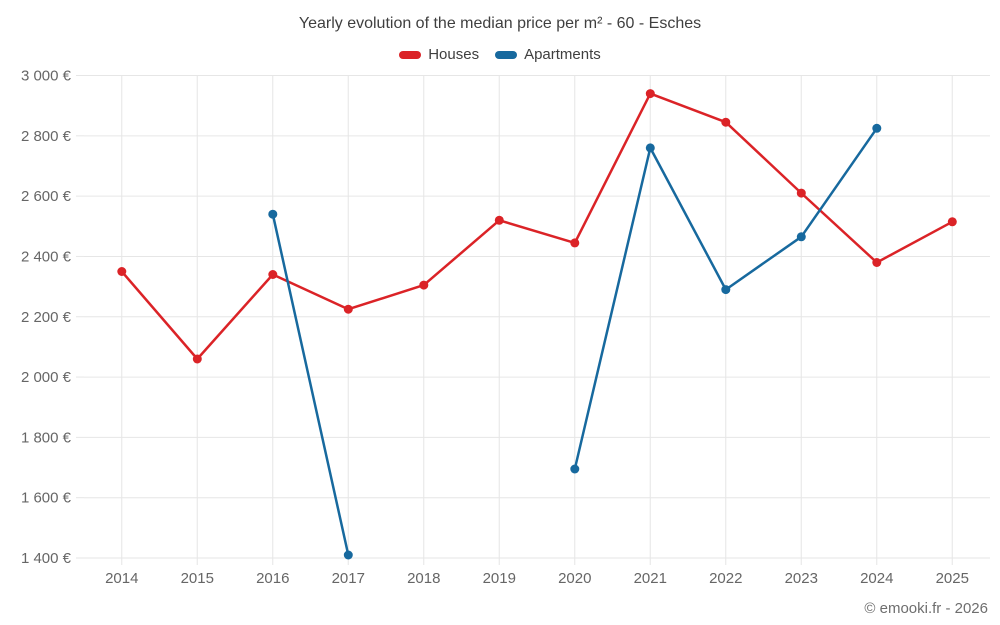  I want to click on y-tick-label: 2 800 €, so click(46, 136).